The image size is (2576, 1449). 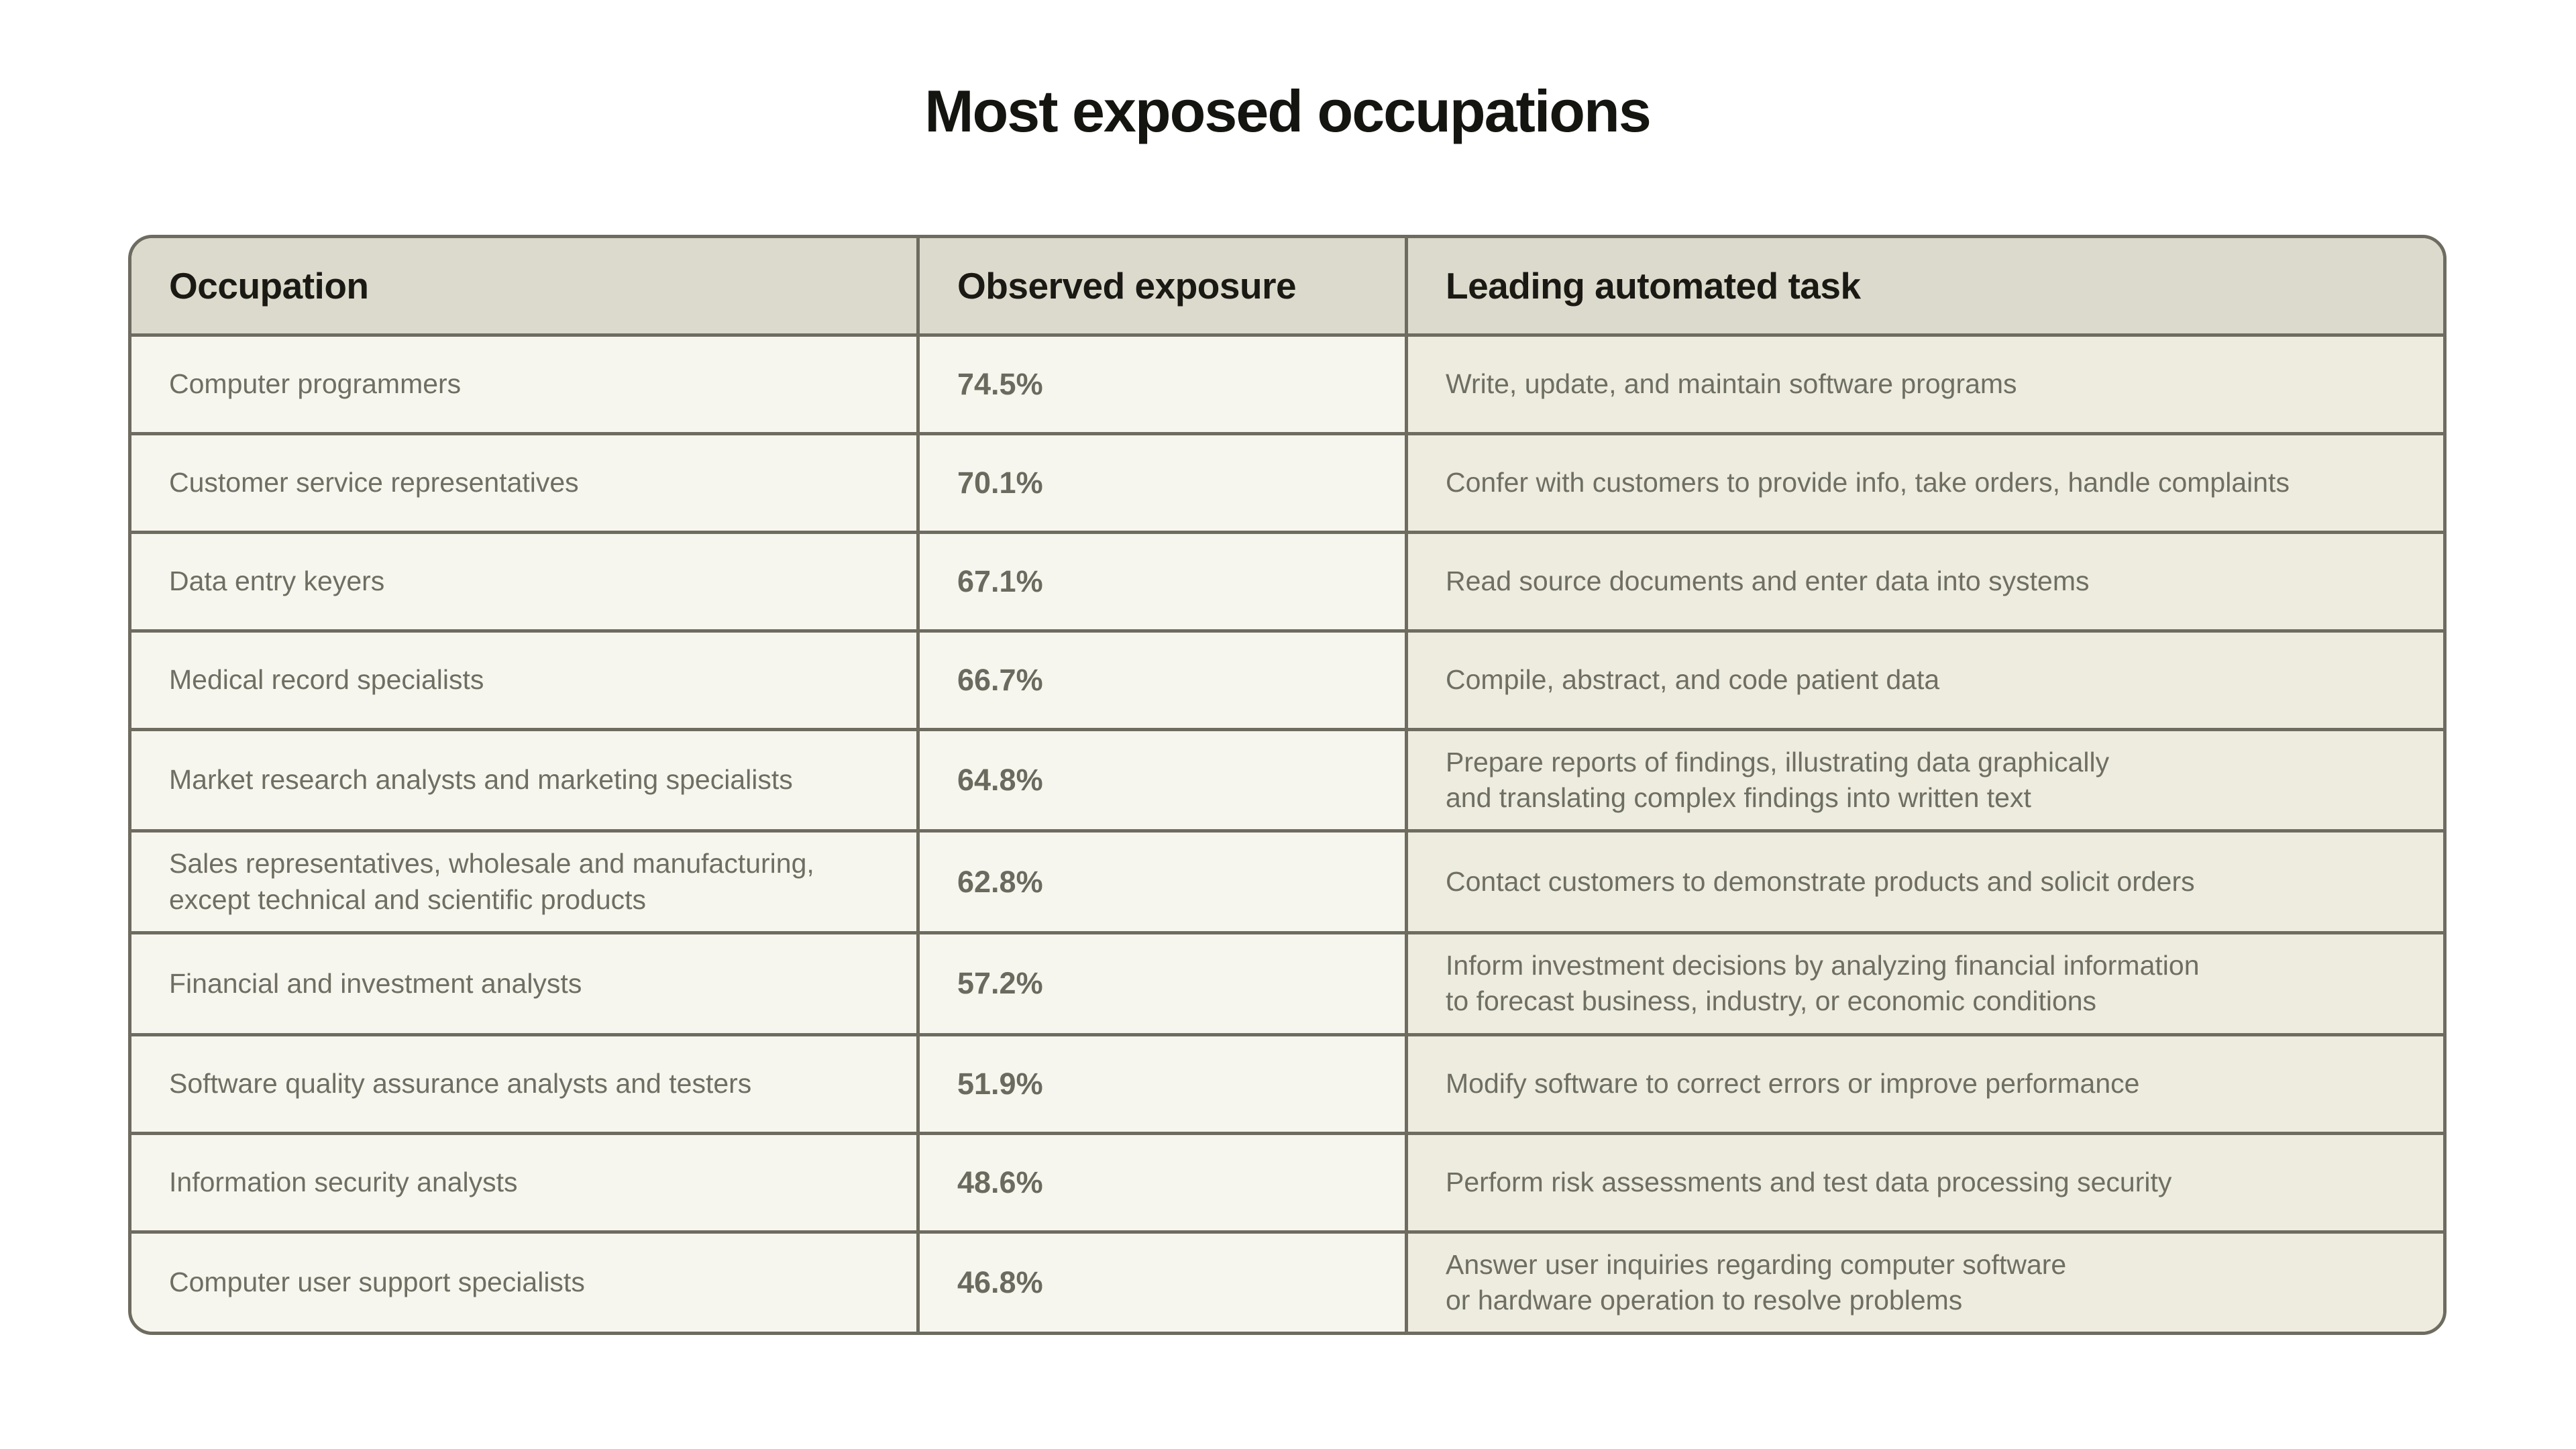 I want to click on column-header-occupation: Occupation, so click(x=269, y=285).